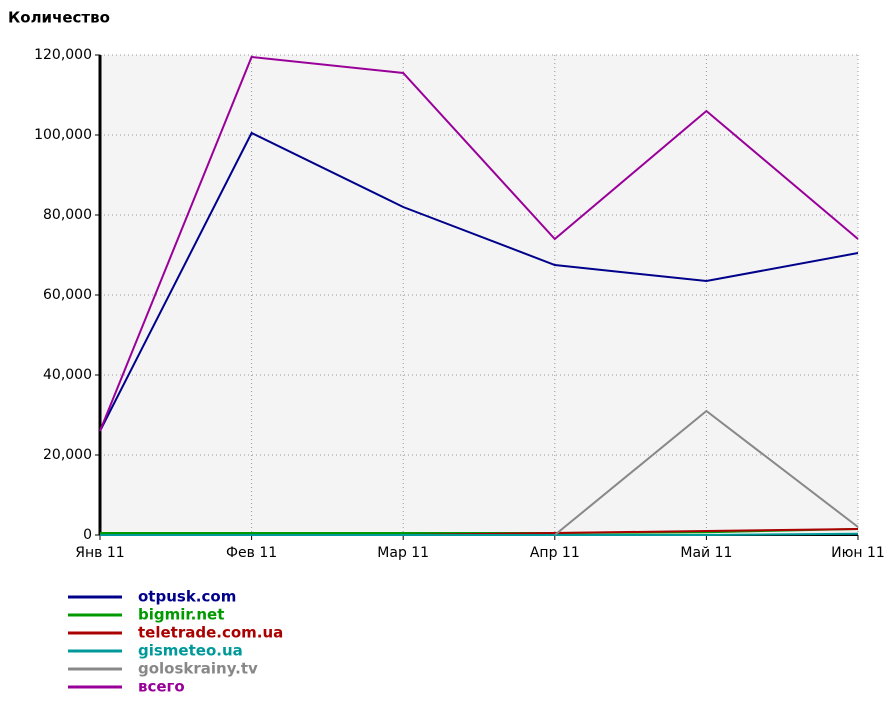 Image resolution: width=888 pixels, height=720 pixels. I want to click on y-tick-label: 80,000, so click(67, 215).